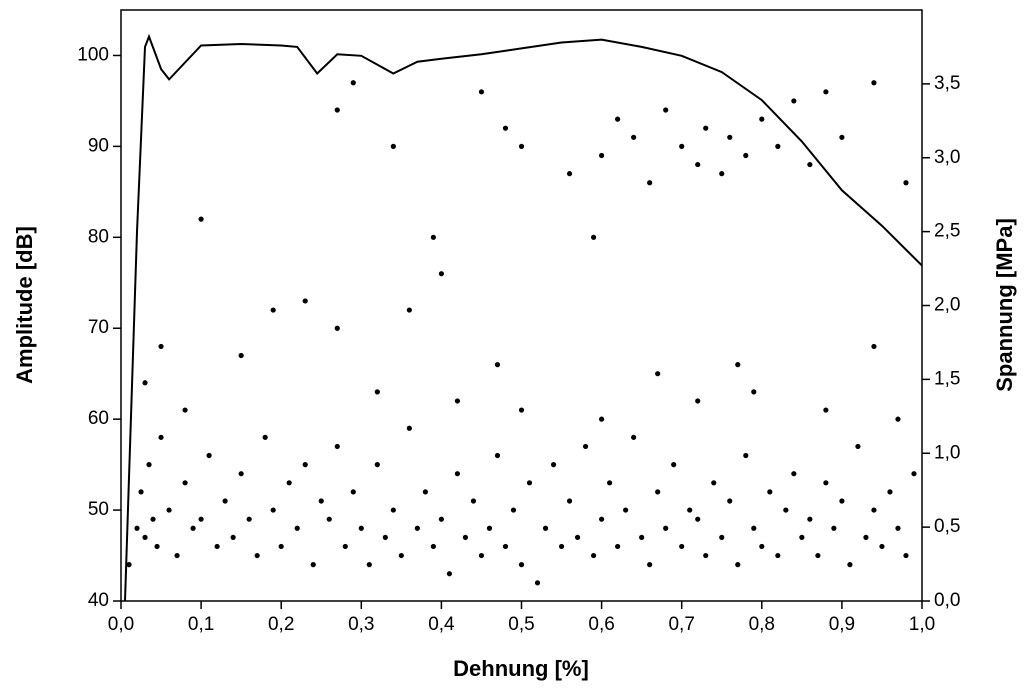  I want to click on x-tick-label: 0,4, so click(441, 624).